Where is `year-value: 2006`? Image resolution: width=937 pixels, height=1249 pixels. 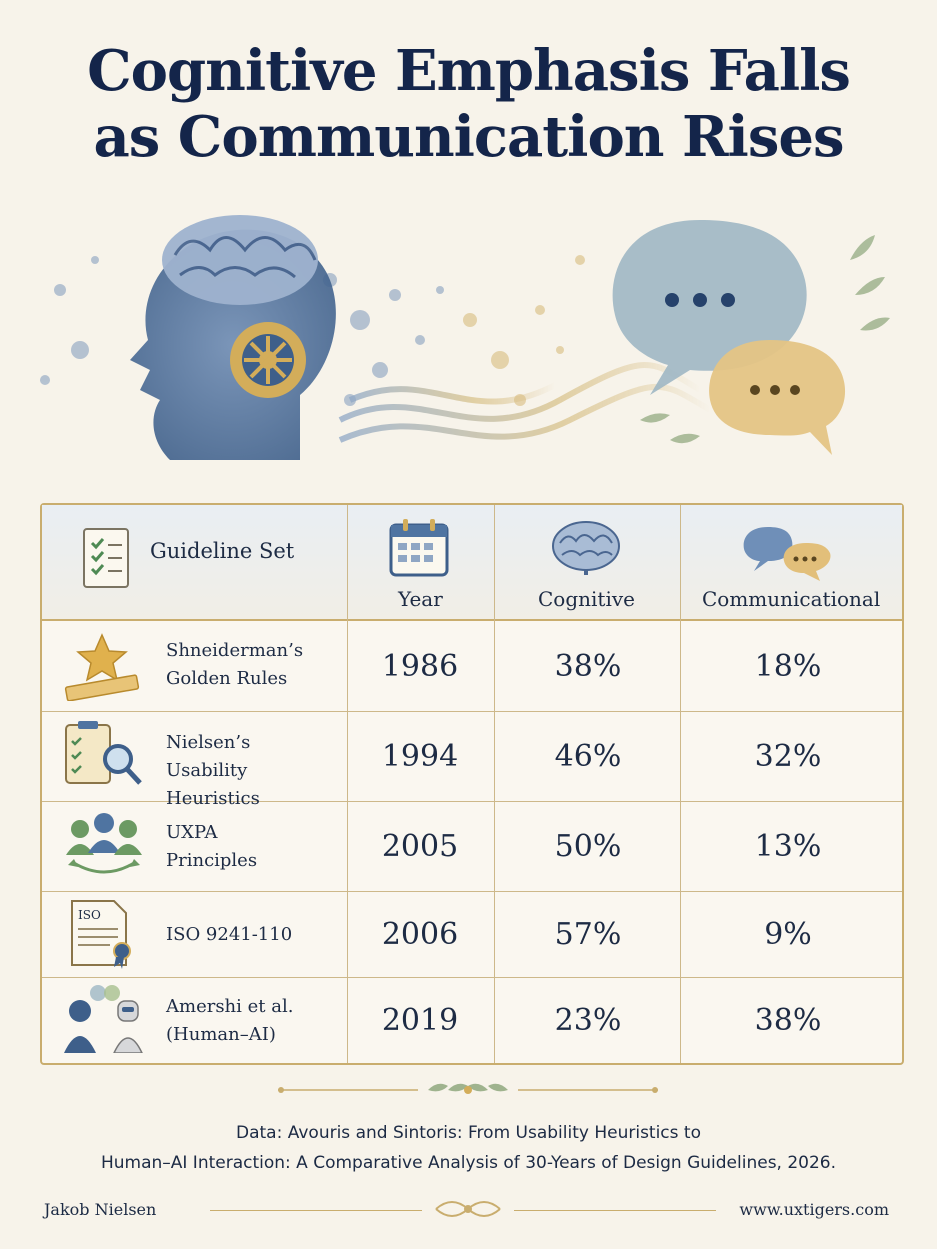 year-value: 2006 is located at coordinates (420, 934).